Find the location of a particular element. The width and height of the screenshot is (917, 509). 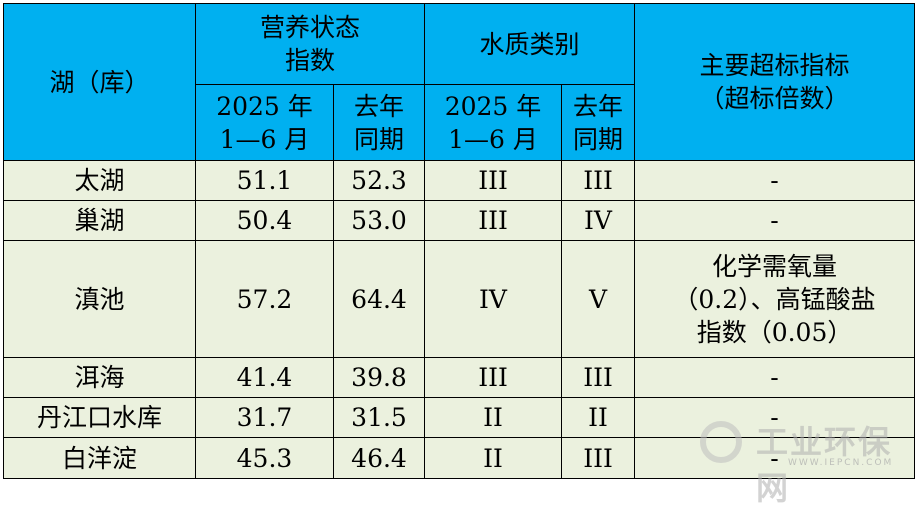

lake-name: 巢湖 is located at coordinates (99, 220).